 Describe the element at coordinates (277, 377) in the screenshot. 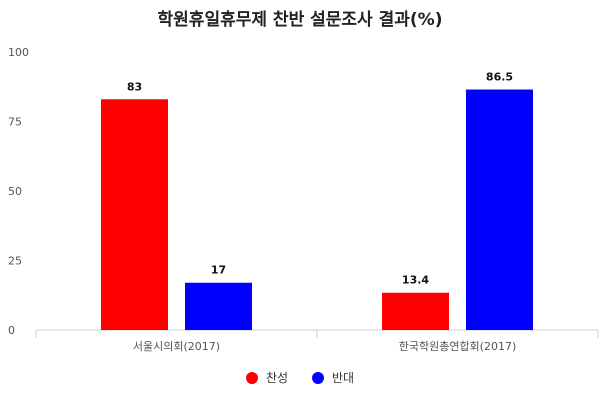

I see `legend-label: 찬성` at that location.